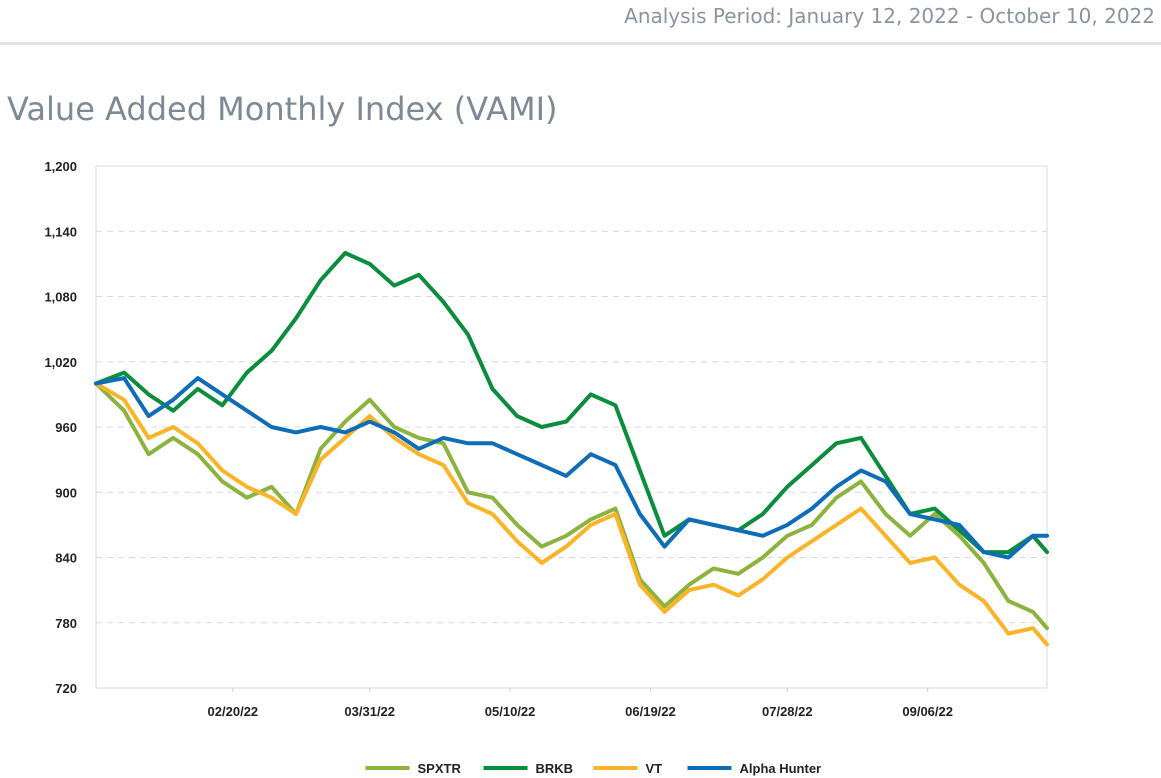 The image size is (1161, 778). Describe the element at coordinates (510, 711) in the screenshot. I see `x-tick-label: 05/10/22` at that location.